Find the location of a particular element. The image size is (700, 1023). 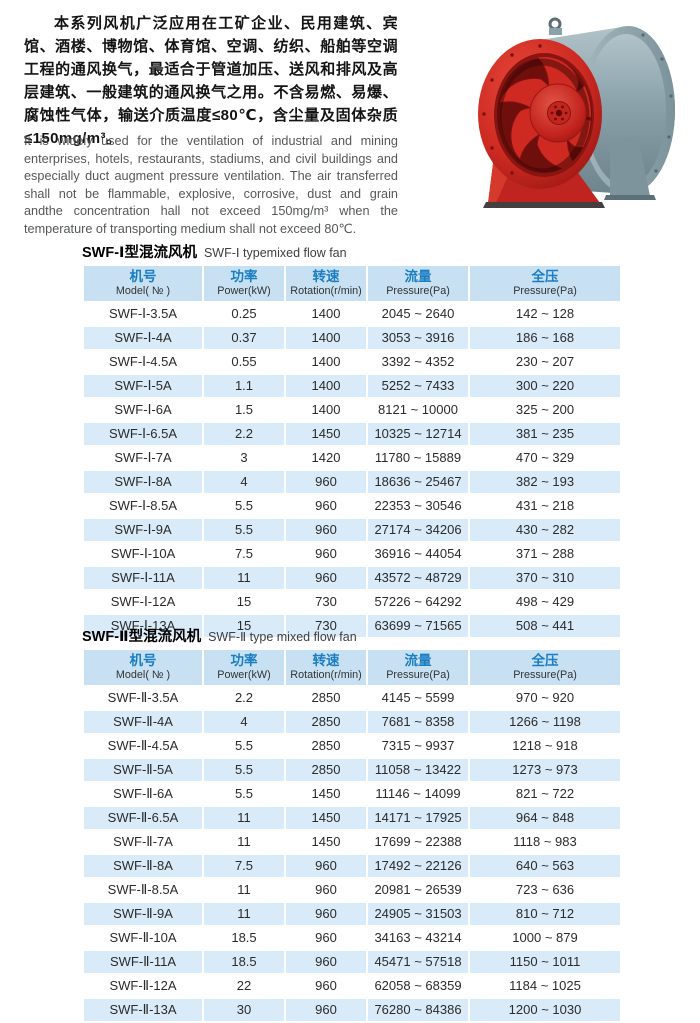

model-cell: SWF-Ⅱ-3.5A is located at coordinates (143, 698).